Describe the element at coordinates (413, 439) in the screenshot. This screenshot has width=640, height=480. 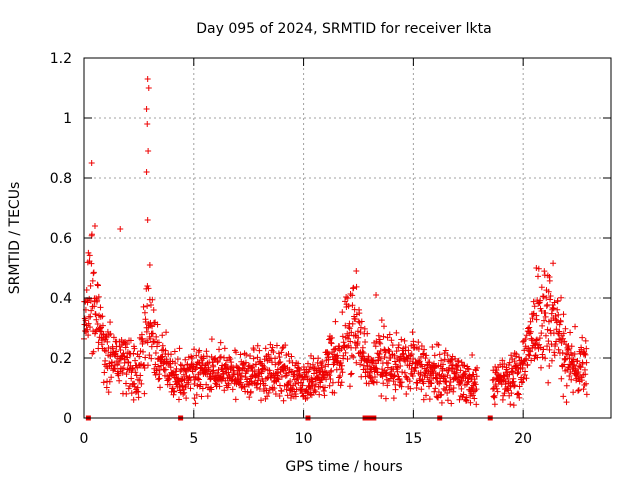
I see `x-tick-label: 15` at that location.